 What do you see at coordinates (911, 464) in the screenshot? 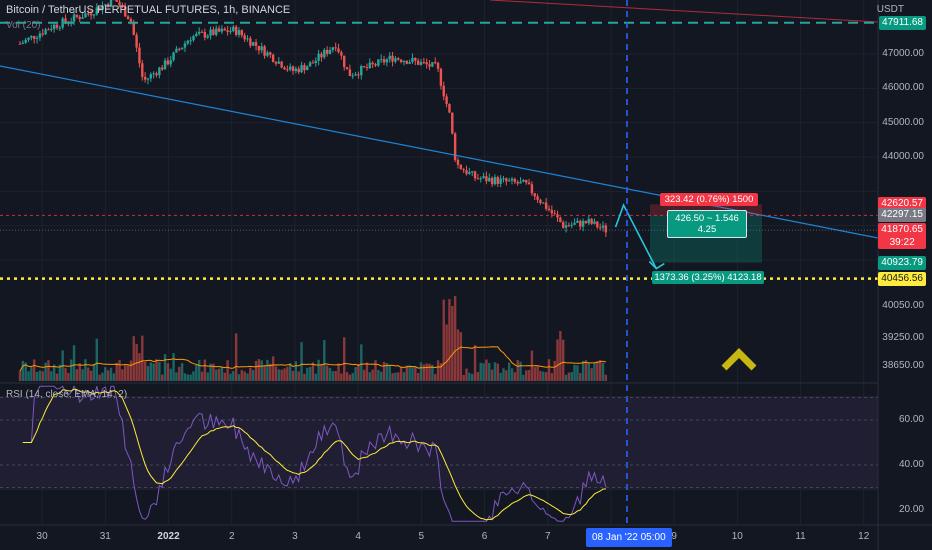
I see `rsi-axis-label: 40.00` at bounding box center [911, 464].